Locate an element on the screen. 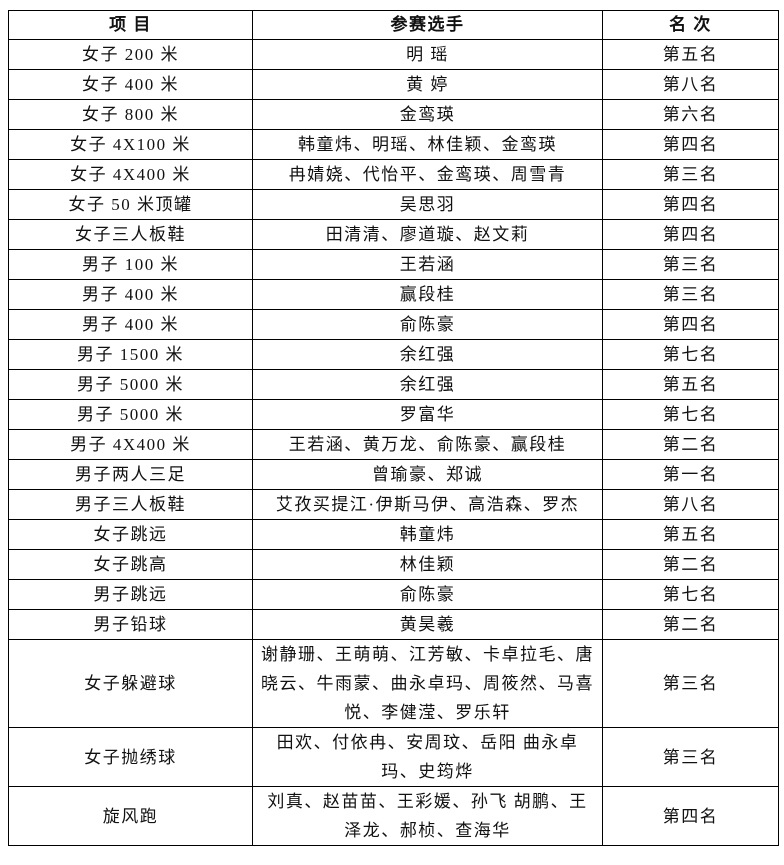  rank-cell: 第六名 is located at coordinates (690, 114).